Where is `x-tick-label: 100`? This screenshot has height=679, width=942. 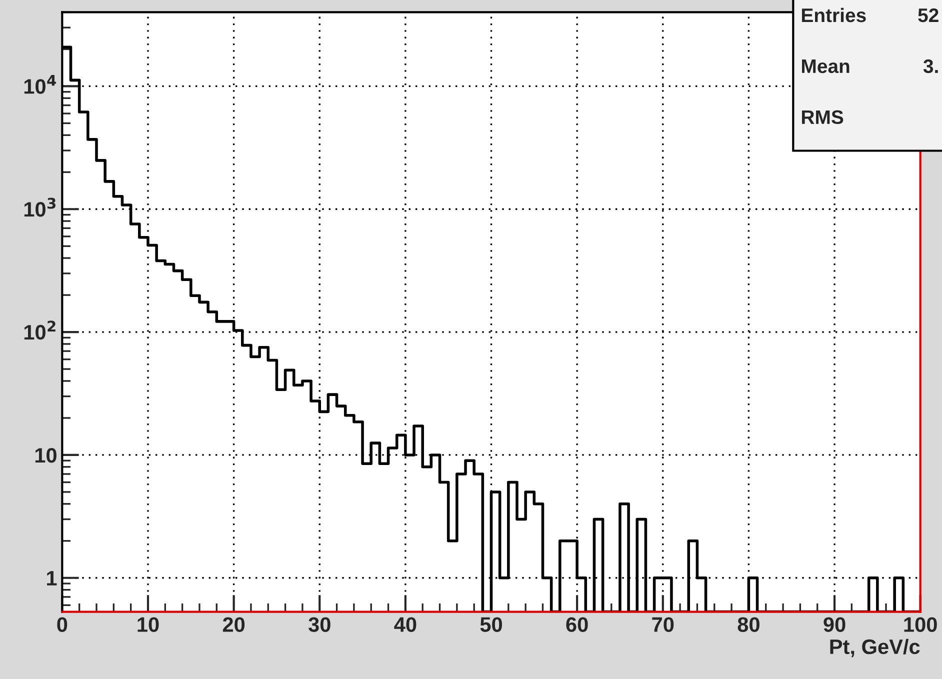
x-tick-label: 100 is located at coordinates (920, 624).